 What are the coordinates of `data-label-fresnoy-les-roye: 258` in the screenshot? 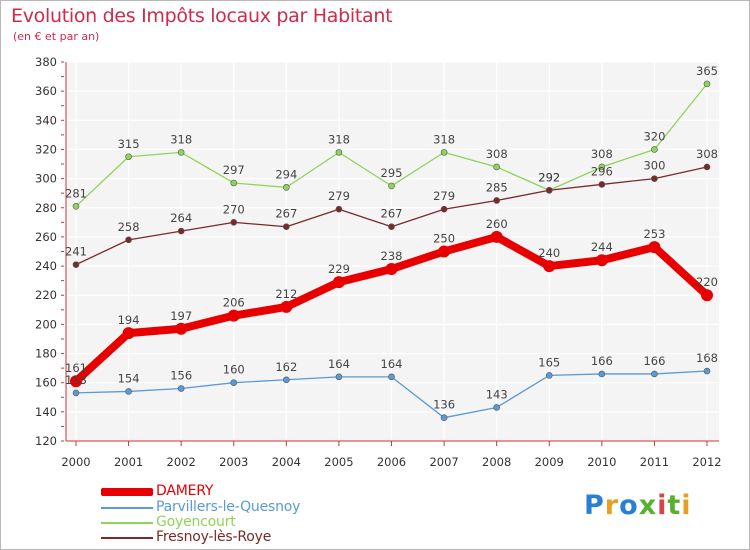 It's located at (129, 227).